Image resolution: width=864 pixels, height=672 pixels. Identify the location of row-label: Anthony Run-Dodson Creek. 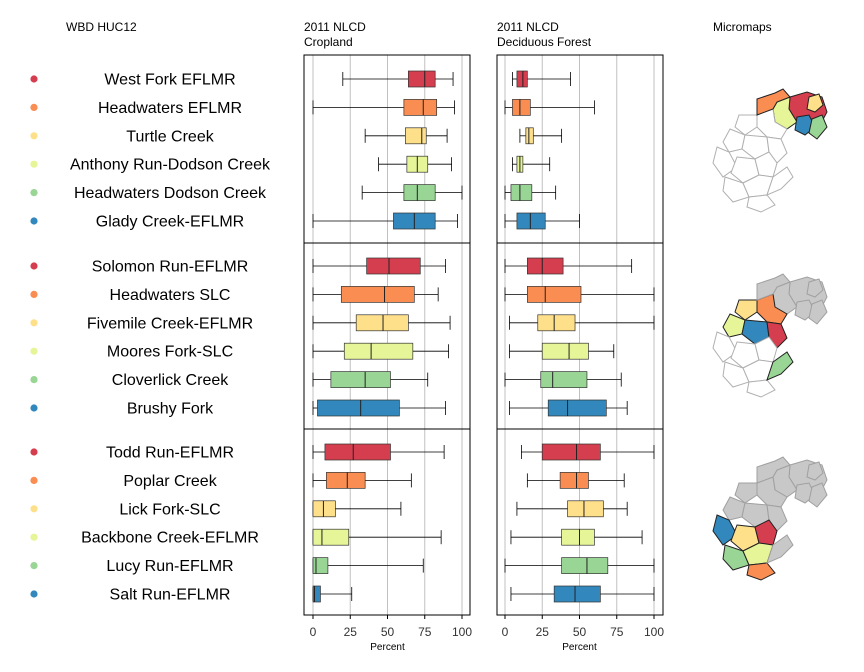
(170, 165).